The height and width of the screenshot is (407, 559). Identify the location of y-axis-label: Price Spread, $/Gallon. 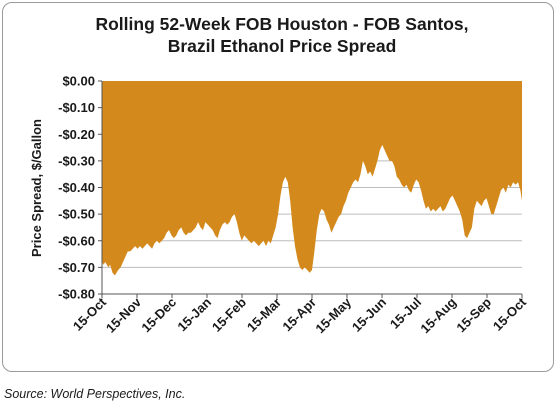
(36, 188).